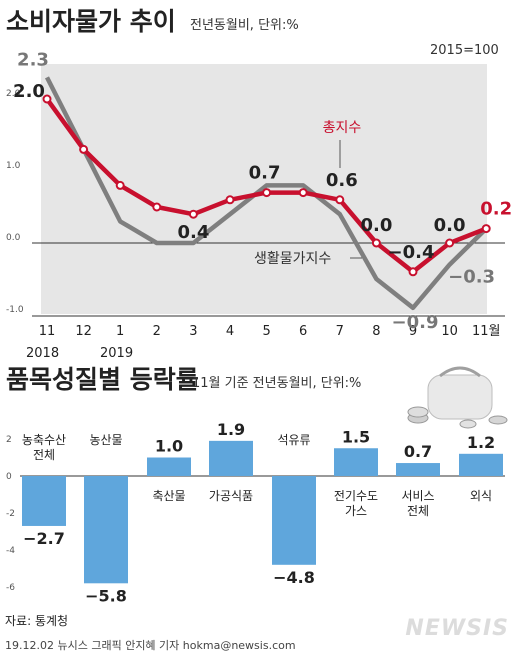 This screenshot has width=527, height=657. Describe the element at coordinates (294, 577) in the screenshot. I see `bar-value-label: −4.8` at that location.